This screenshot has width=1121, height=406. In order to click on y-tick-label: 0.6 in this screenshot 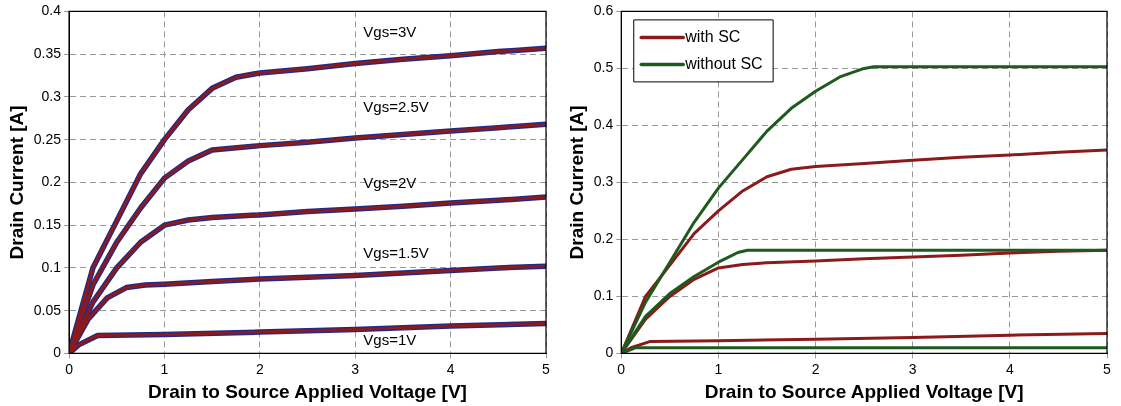, I will do `click(603, 10)`.